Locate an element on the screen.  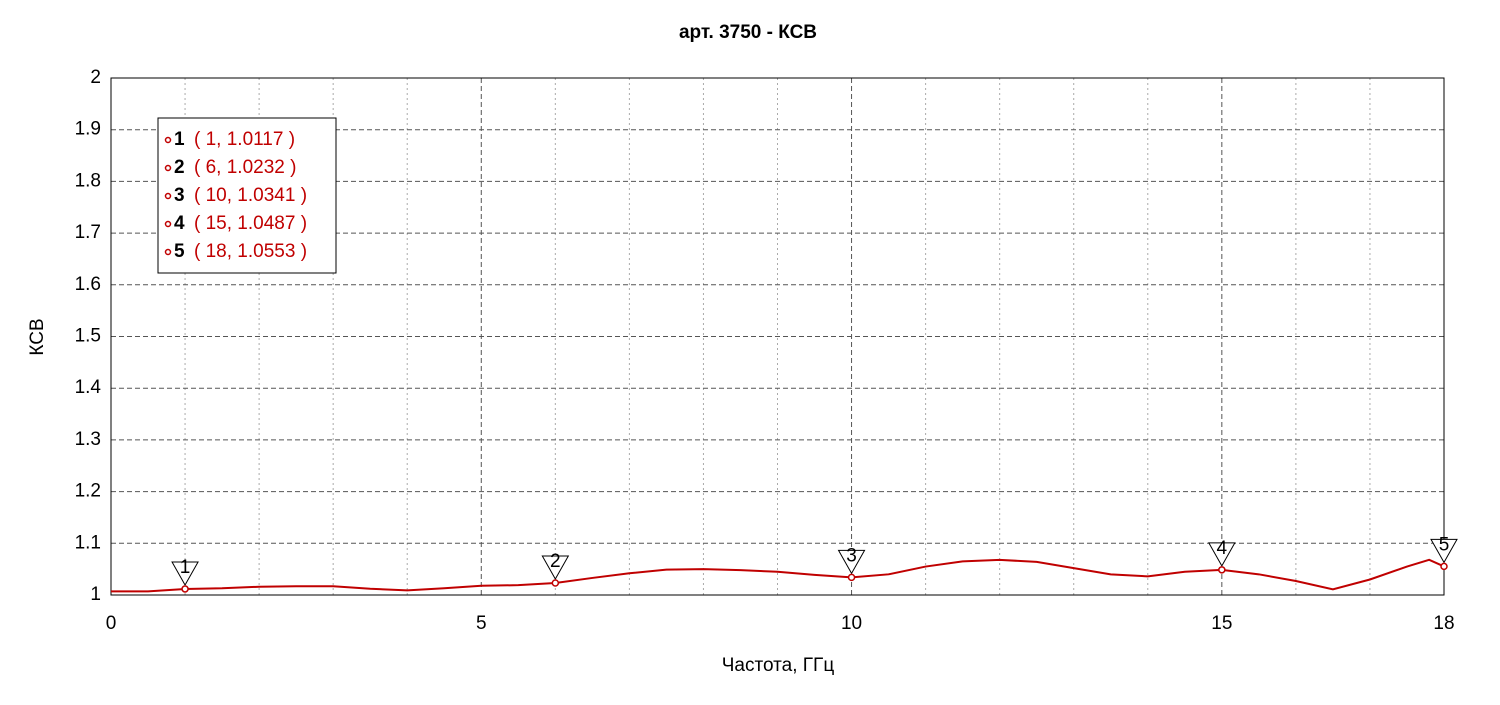
y-tick-label: 1.9 is located at coordinates (88, 129).